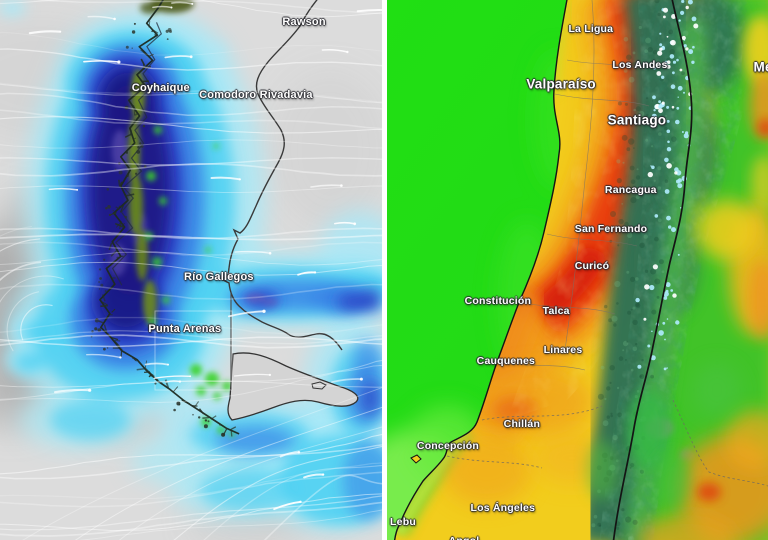 The height and width of the screenshot is (540, 768). What do you see at coordinates (319, 385) in the screenshot?
I see `isla-de-los-estados` at bounding box center [319, 385].